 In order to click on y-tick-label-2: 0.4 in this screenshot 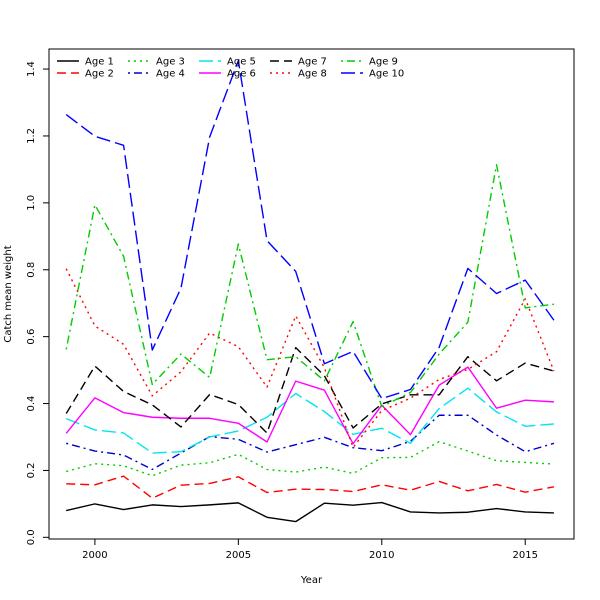, I will do `click(31, 404)`.